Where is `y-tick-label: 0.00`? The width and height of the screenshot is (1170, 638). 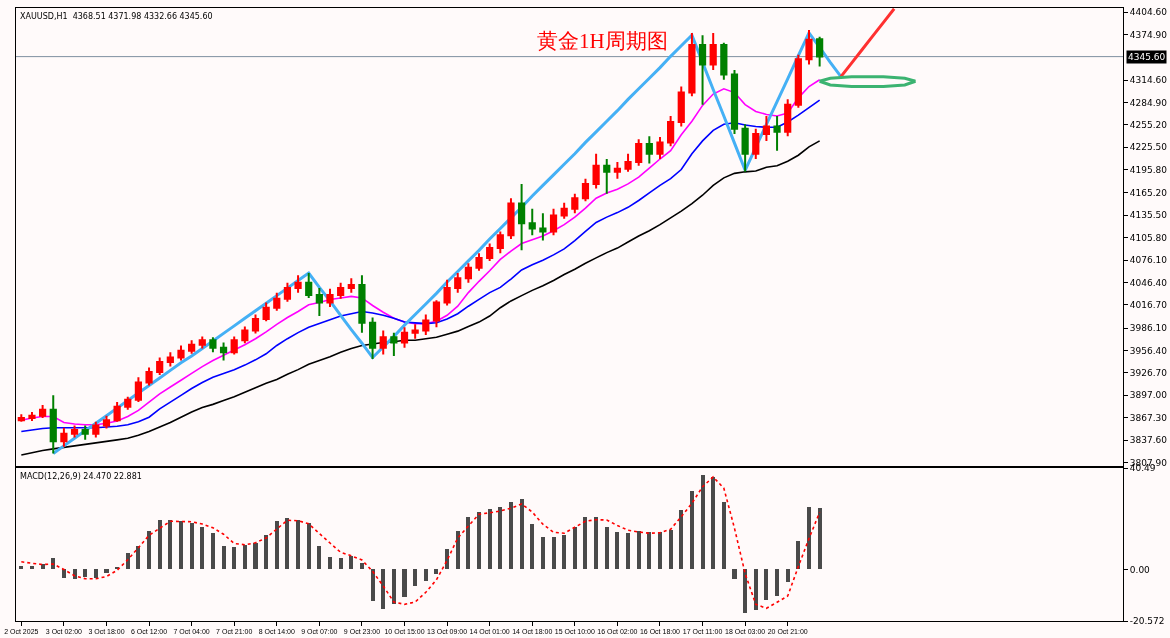
y-tick-label: 0.00 is located at coordinates (1140, 569).